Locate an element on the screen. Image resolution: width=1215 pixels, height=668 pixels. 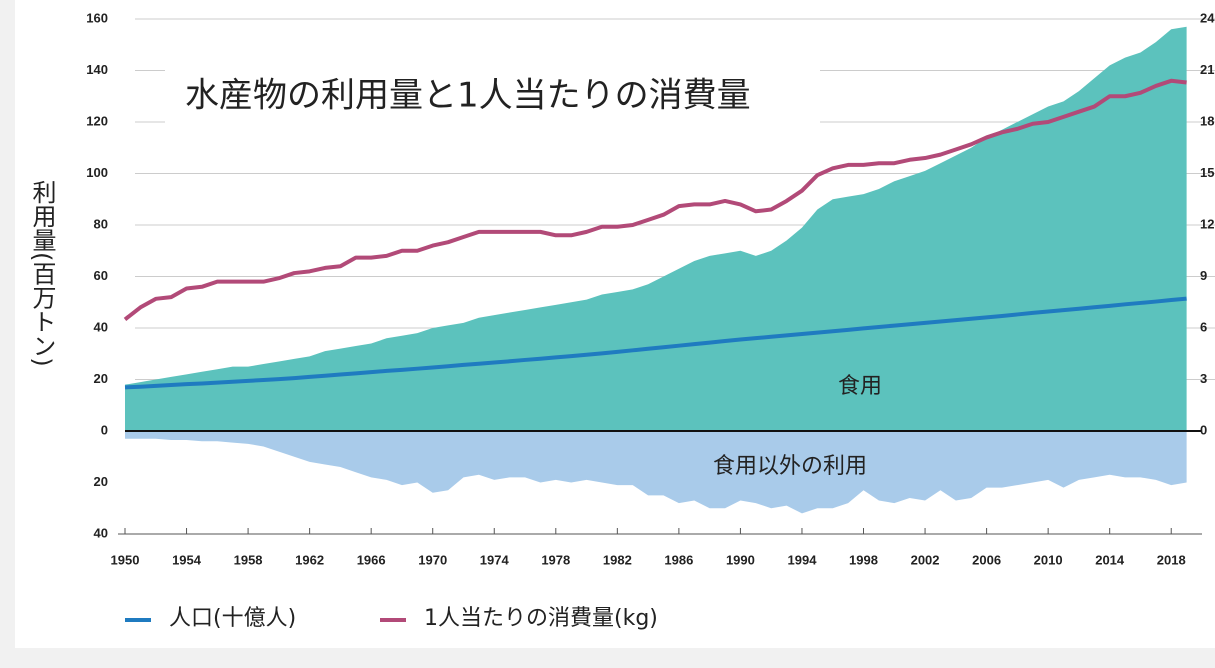
y-tick-label: 160 is located at coordinates (97, 17).